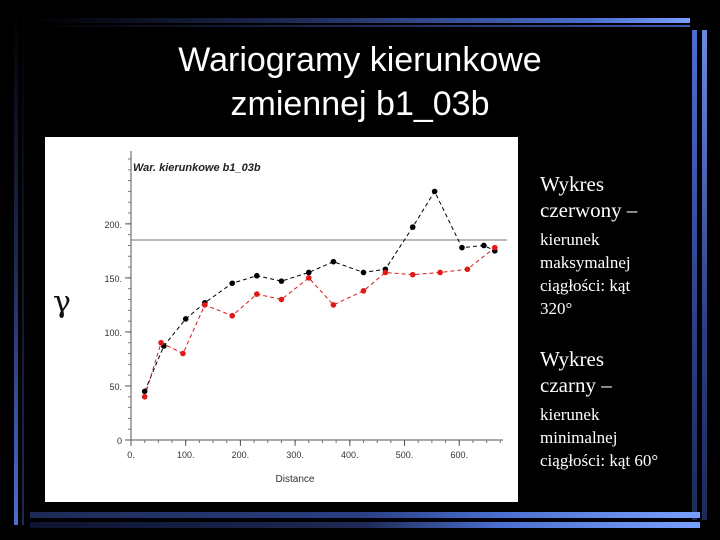 Image resolution: width=720 pixels, height=540 pixels. I want to click on y-tick-label: 200., so click(113, 225).